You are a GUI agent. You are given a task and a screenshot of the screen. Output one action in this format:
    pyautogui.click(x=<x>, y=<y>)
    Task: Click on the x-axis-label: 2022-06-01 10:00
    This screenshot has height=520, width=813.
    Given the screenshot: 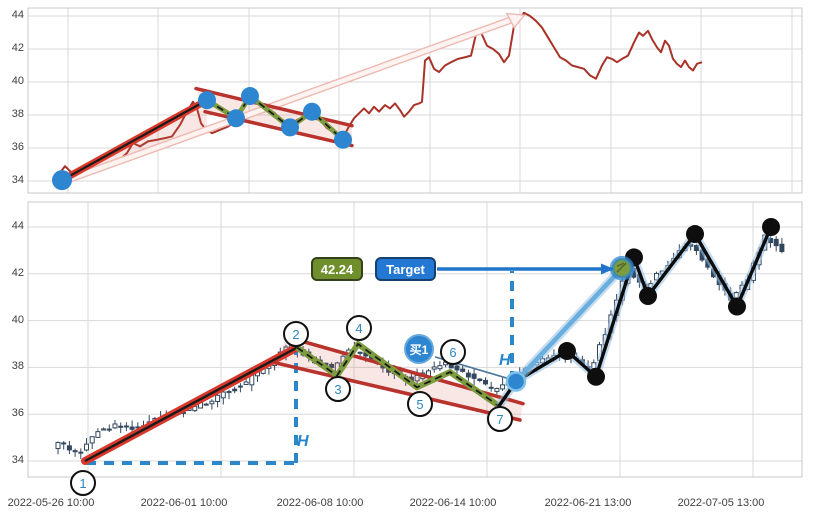 What is the action you would take?
    pyautogui.click(x=184, y=503)
    